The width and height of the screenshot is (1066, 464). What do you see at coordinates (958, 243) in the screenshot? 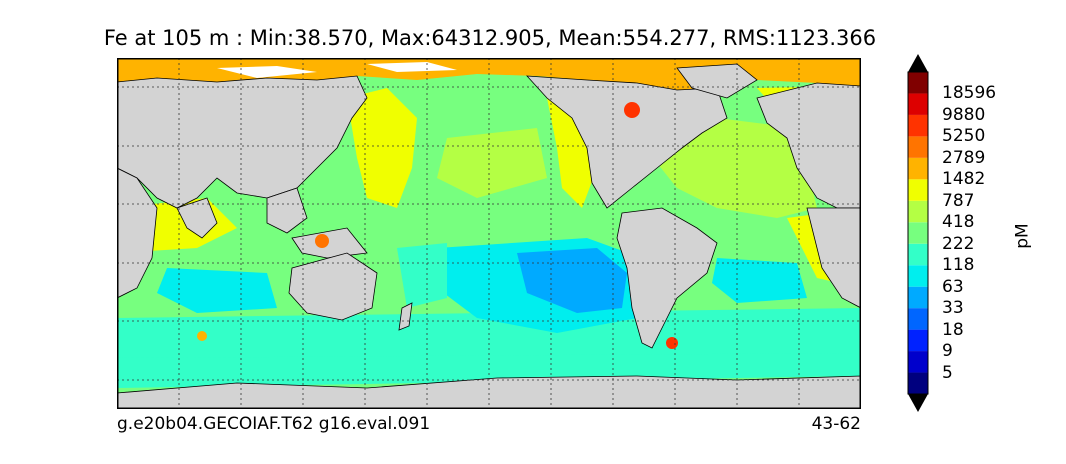
I see `colorbar-tick-label: 222` at bounding box center [958, 243].